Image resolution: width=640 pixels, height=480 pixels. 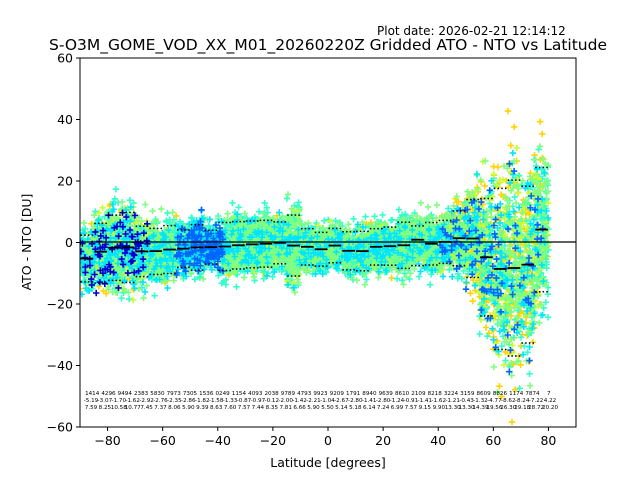 I want to click on bin-stat-label: 10.77, so click(x=133, y=408).